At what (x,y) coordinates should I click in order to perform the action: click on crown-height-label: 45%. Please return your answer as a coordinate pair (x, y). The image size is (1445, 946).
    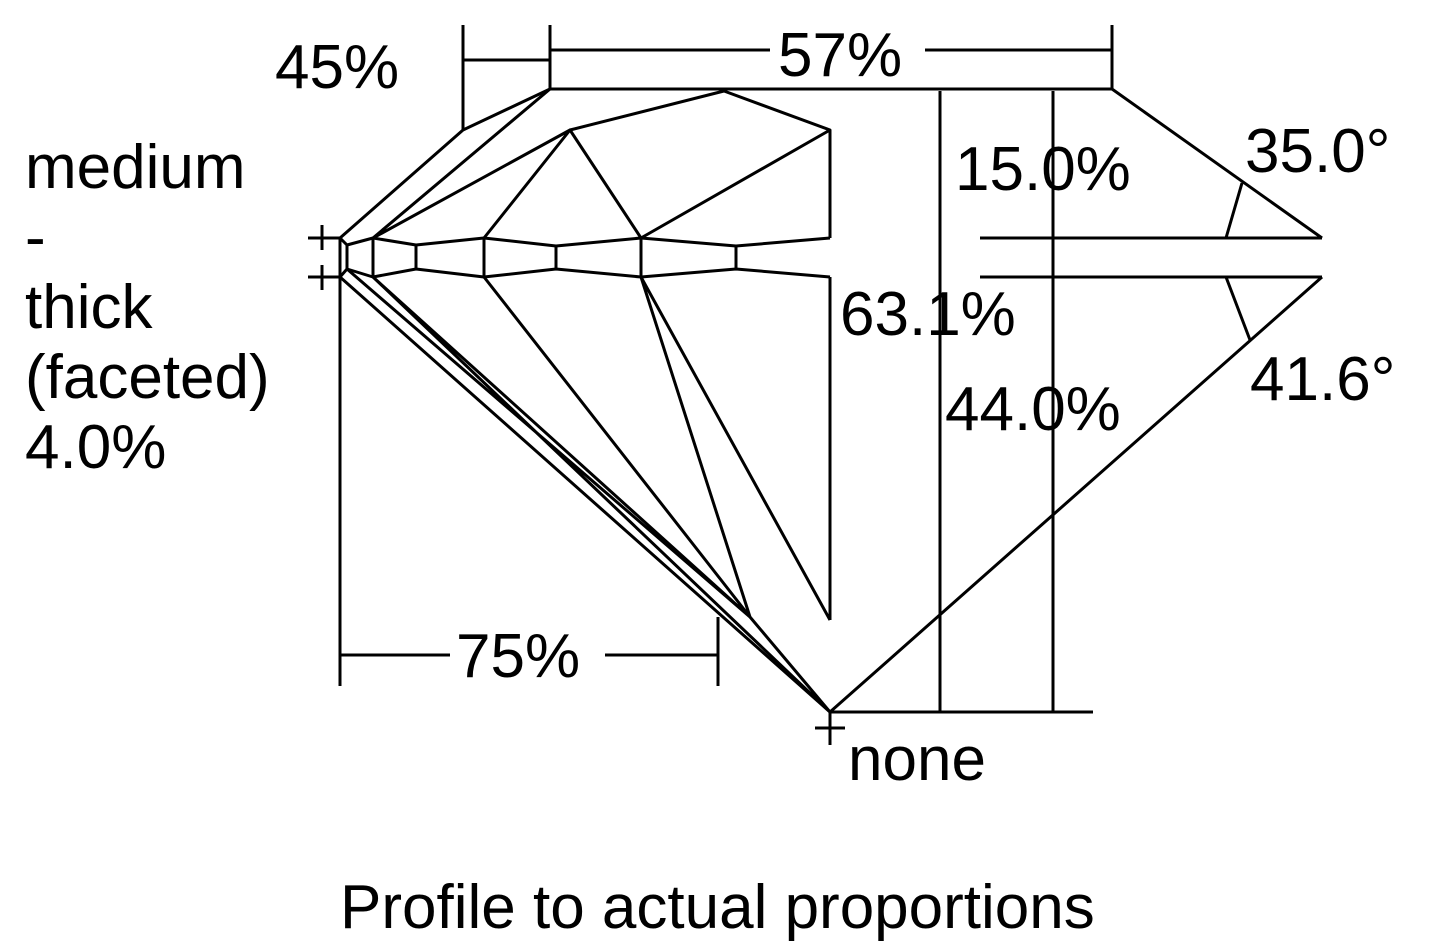
    Looking at the image, I should click on (337, 67).